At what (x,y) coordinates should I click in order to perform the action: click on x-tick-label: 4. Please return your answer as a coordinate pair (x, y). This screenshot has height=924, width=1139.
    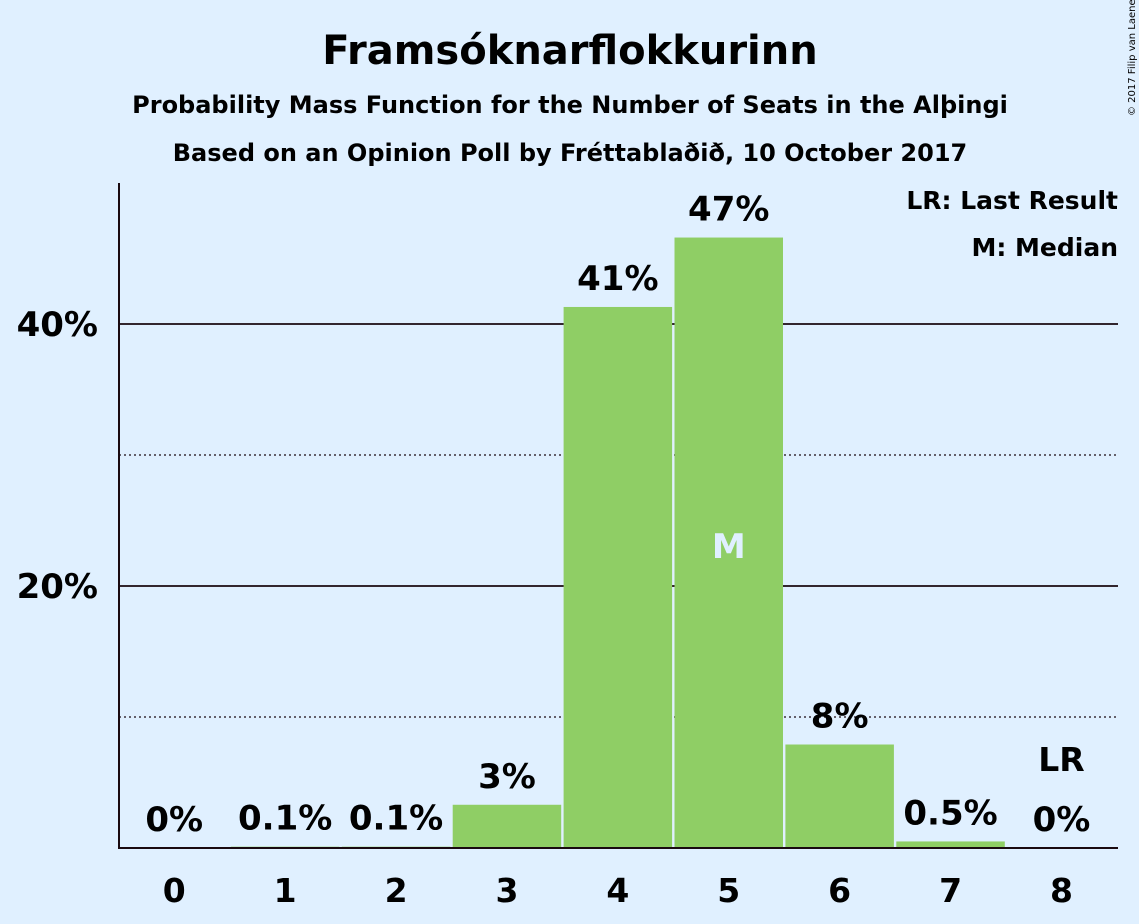
    Looking at the image, I should click on (617, 890).